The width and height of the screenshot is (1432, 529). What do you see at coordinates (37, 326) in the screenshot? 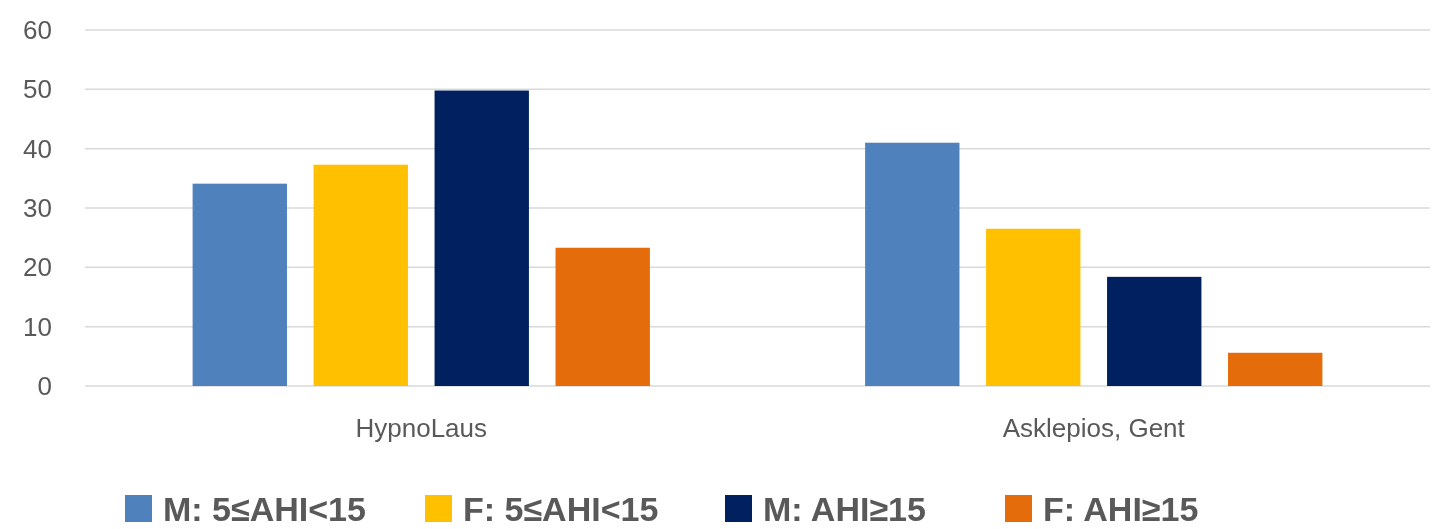
I see `y-tick-label: 10` at bounding box center [37, 326].